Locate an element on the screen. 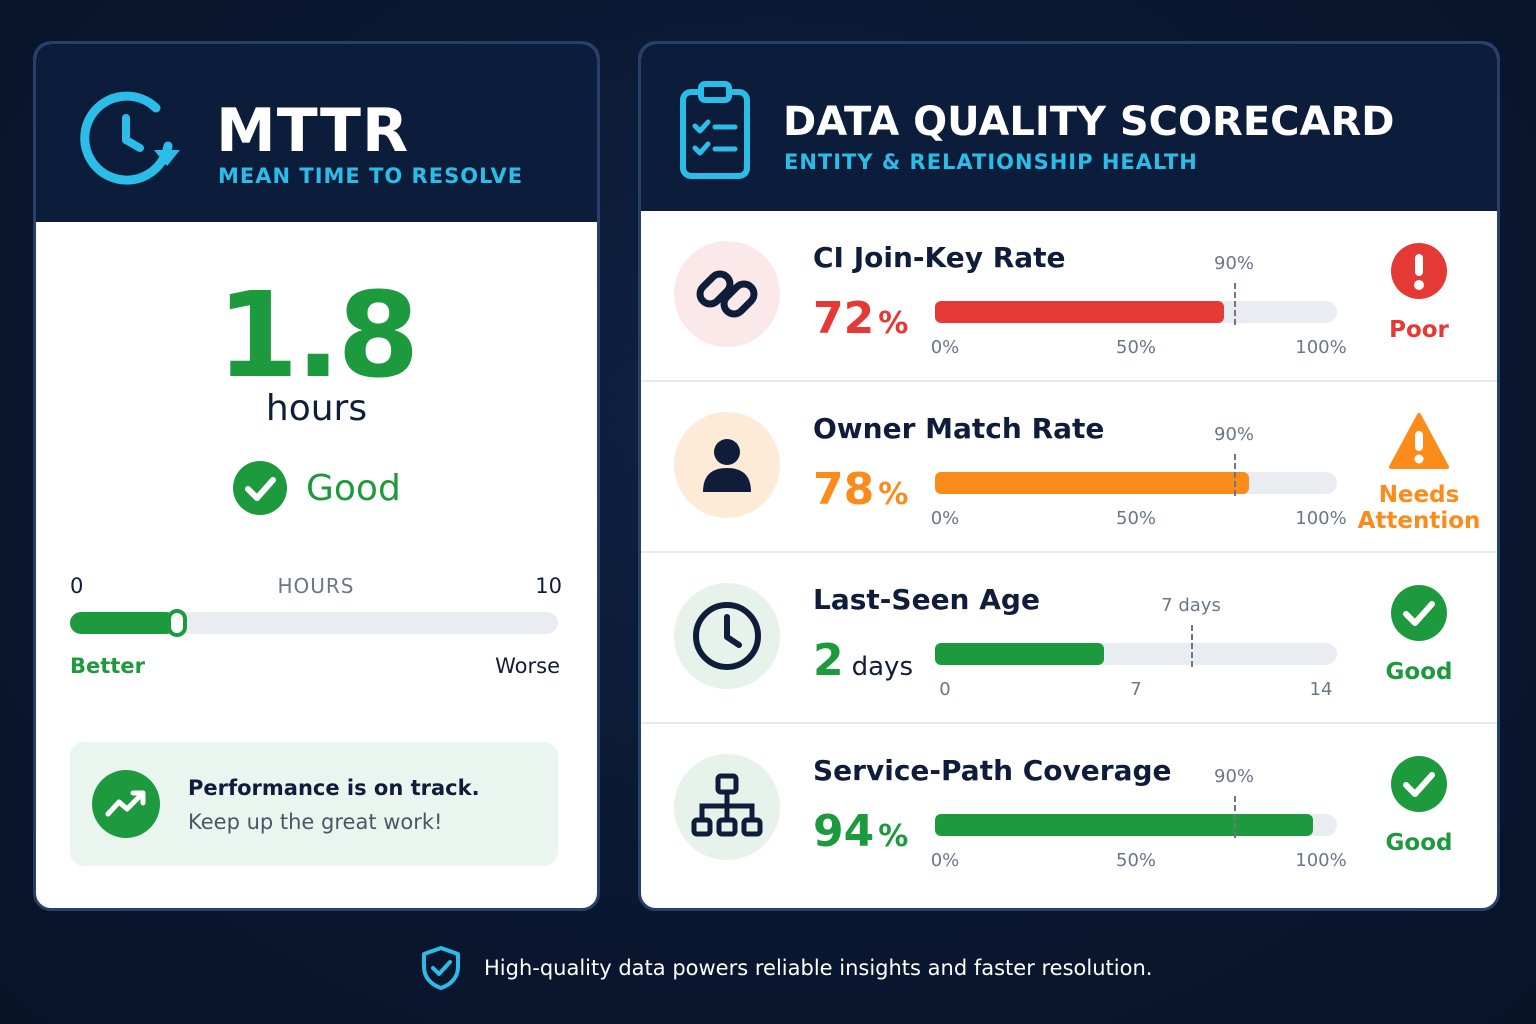 The width and height of the screenshot is (1536, 1024). shield-check-icon is located at coordinates (441, 968).